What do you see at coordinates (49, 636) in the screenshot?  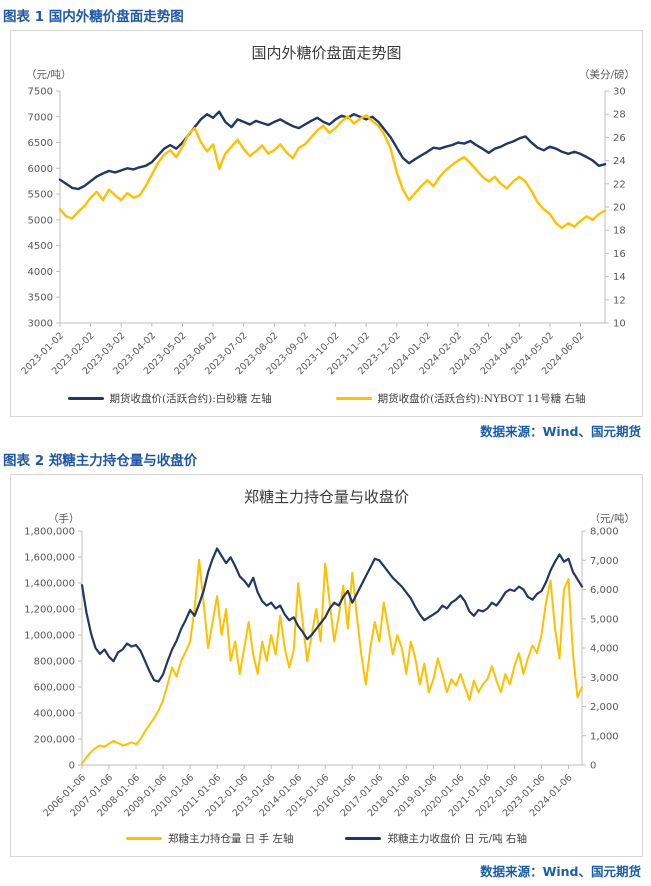 I see `svg-text: 1,000,000` at bounding box center [49, 636].